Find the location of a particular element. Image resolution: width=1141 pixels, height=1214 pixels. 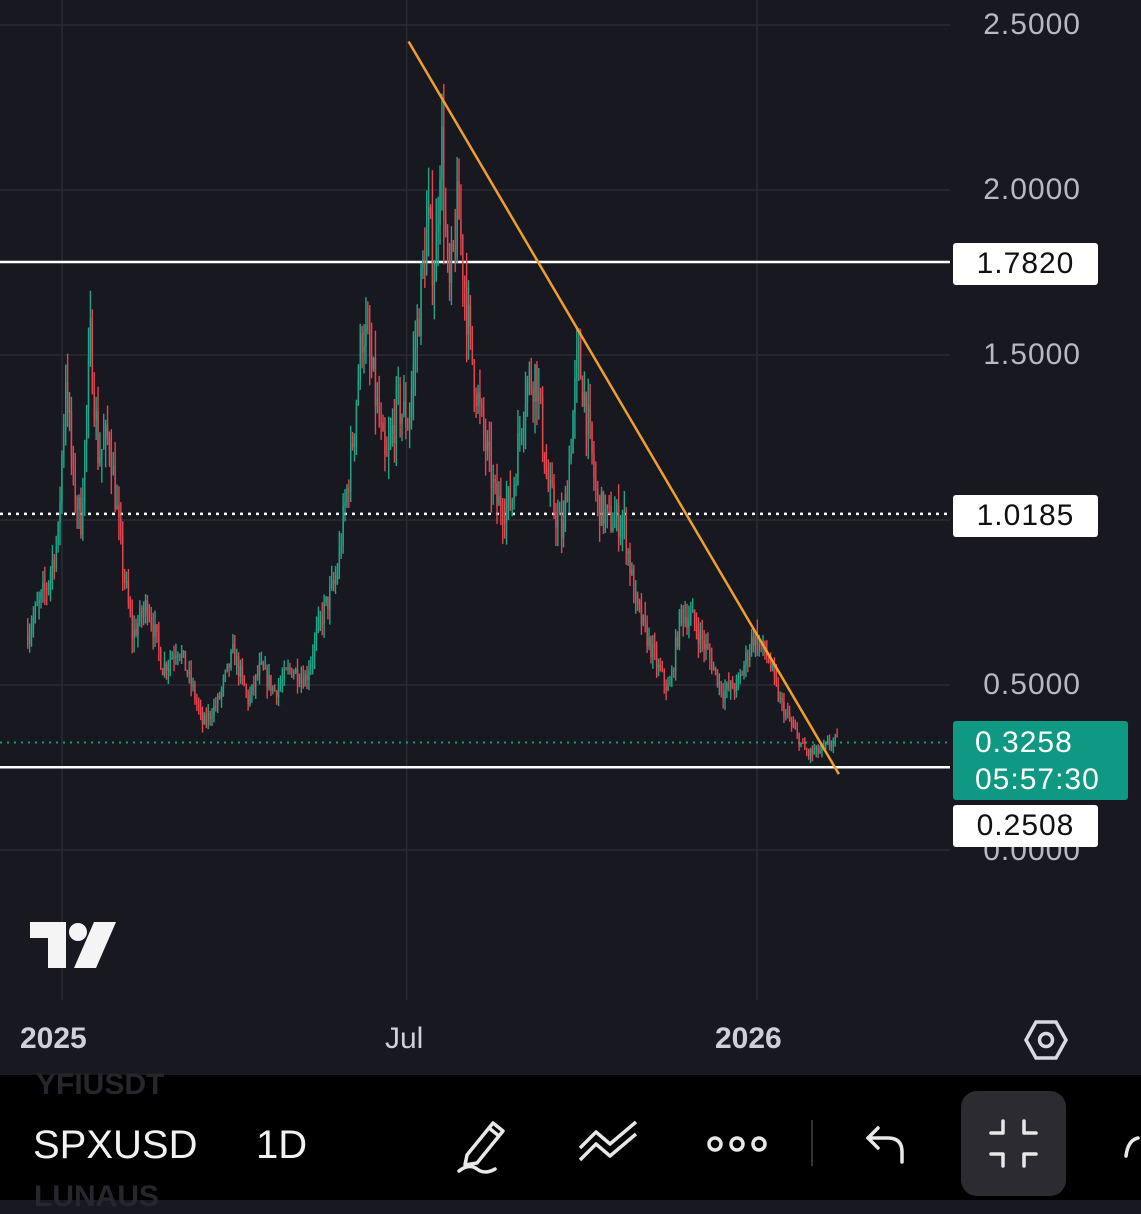

symbol-selector: SPXUSD is located at coordinates (115, 1145).